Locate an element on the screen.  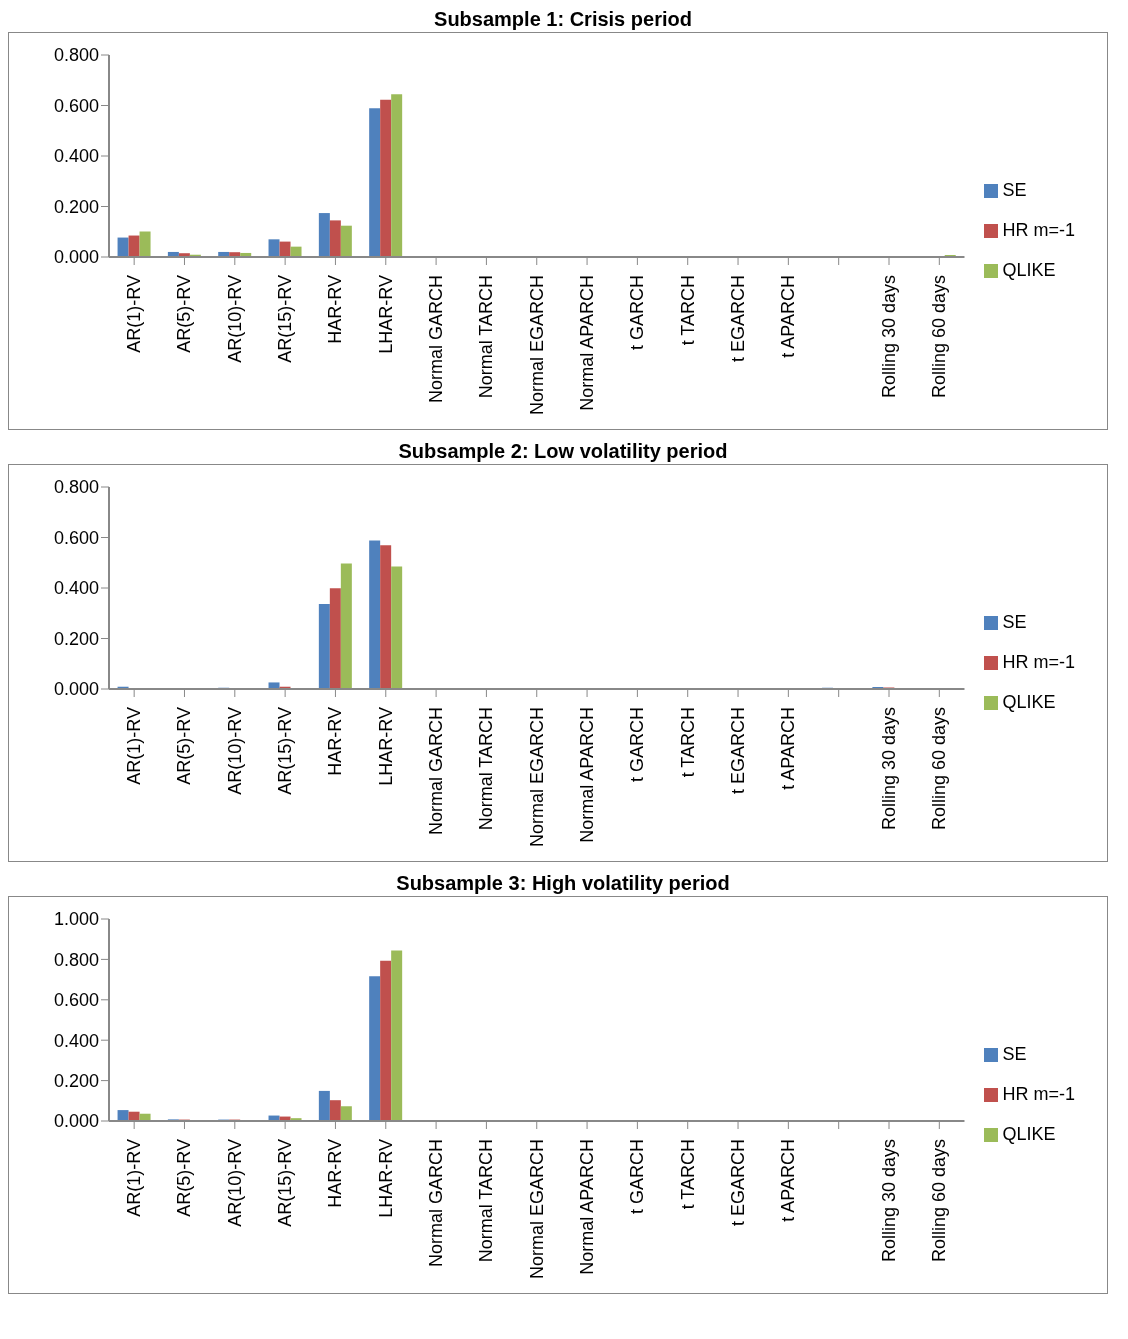
chart-title: Subsample 3: High volatility period is located at coordinates (563, 884).